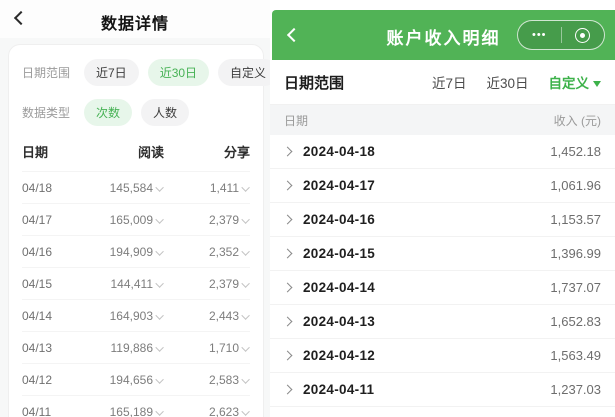 This screenshot has width=615, height=417. What do you see at coordinates (37, 379) in the screenshot?
I see `row-date: 04/12` at bounding box center [37, 379].